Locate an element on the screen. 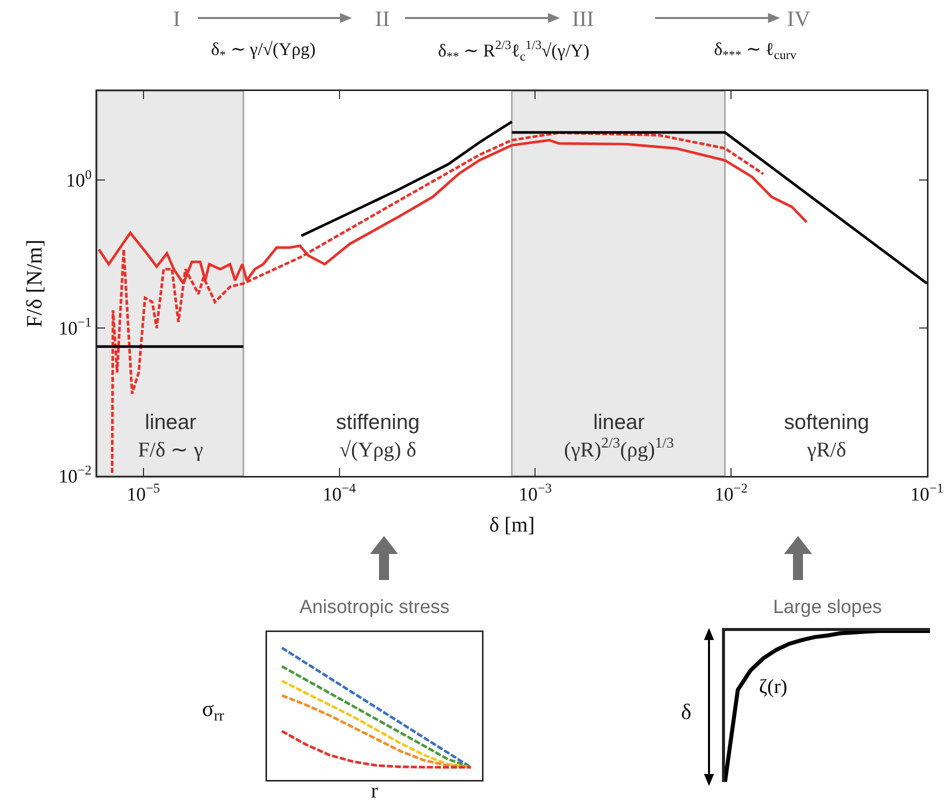  y-tick-label: 10$^{0}$ is located at coordinates (79, 179).